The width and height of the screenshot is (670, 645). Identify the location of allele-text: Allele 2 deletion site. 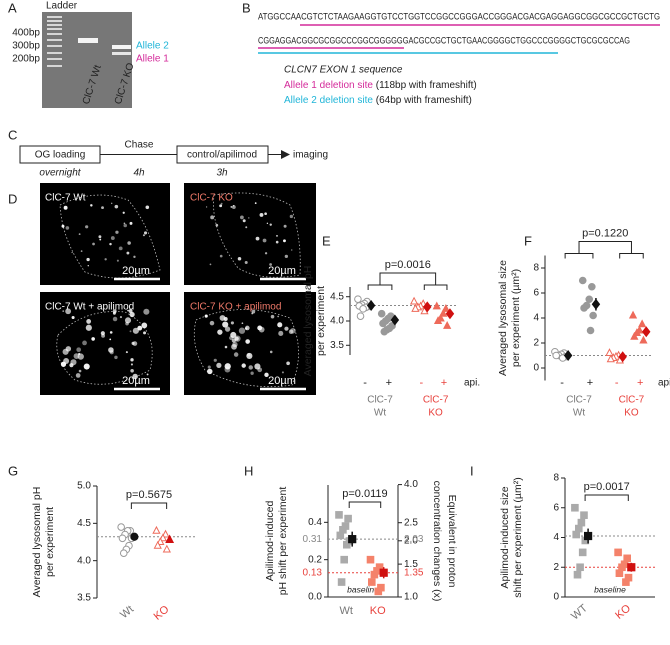
(328, 100).